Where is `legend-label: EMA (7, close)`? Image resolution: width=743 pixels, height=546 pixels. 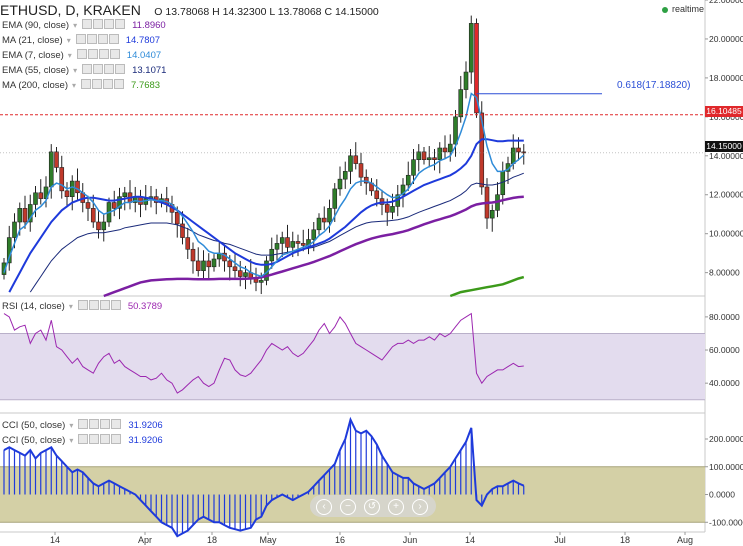 legend-label: EMA (7, close) is located at coordinates (33, 55).